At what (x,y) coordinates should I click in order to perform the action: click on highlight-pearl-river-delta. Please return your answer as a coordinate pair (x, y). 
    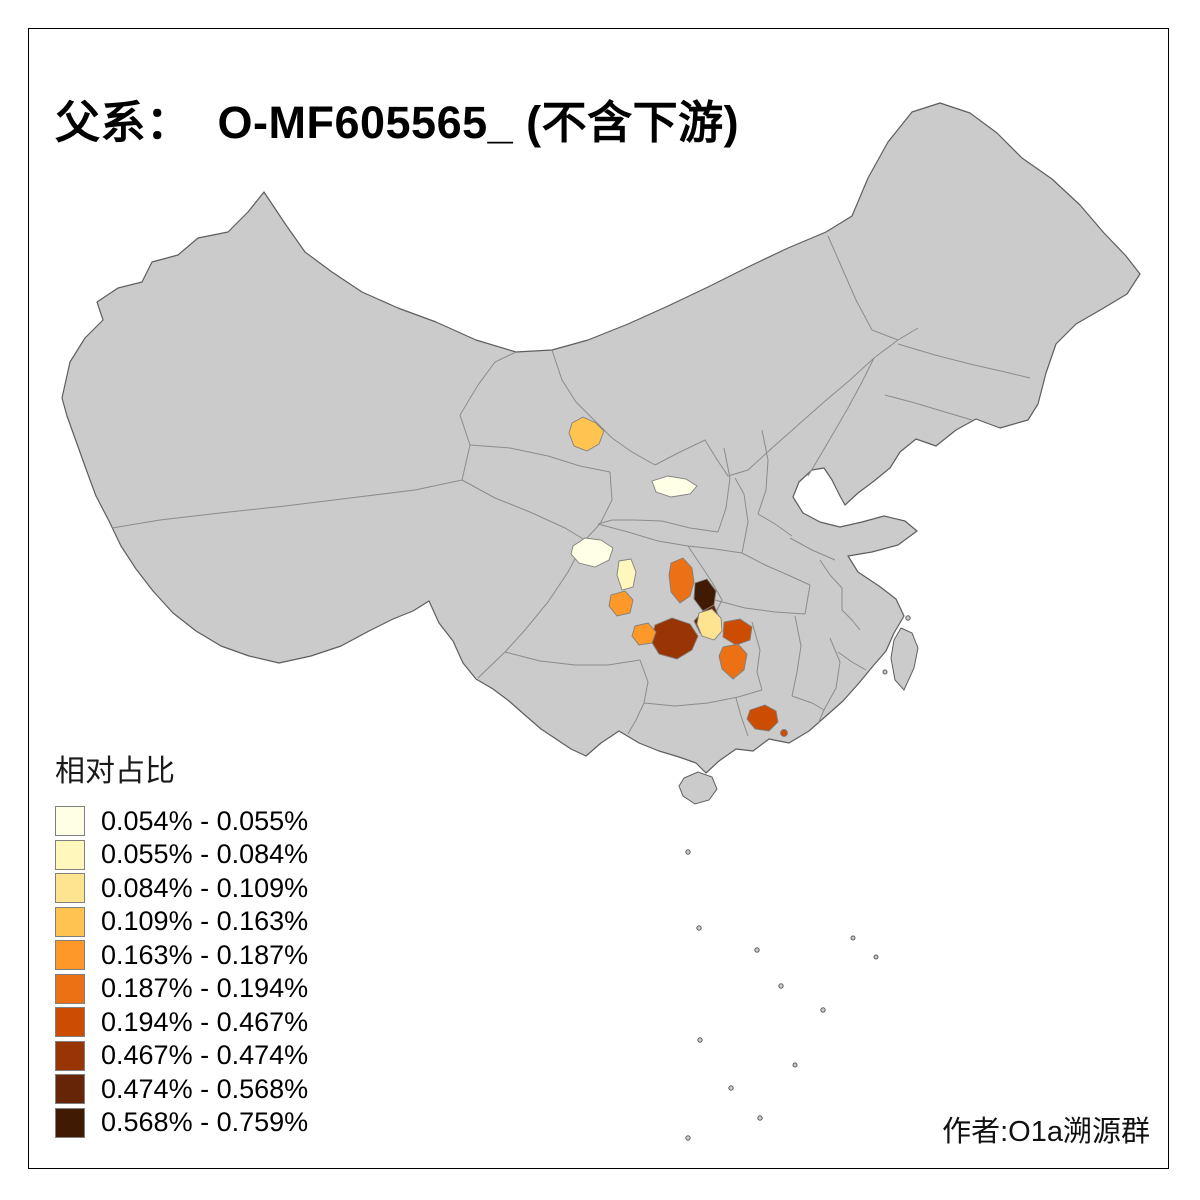
    Looking at the image, I should click on (762, 718).